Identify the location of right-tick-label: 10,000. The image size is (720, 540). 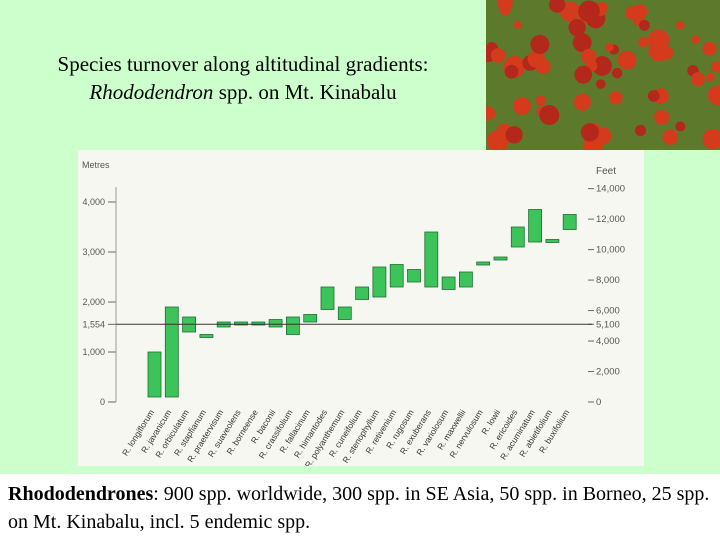
(610, 250).